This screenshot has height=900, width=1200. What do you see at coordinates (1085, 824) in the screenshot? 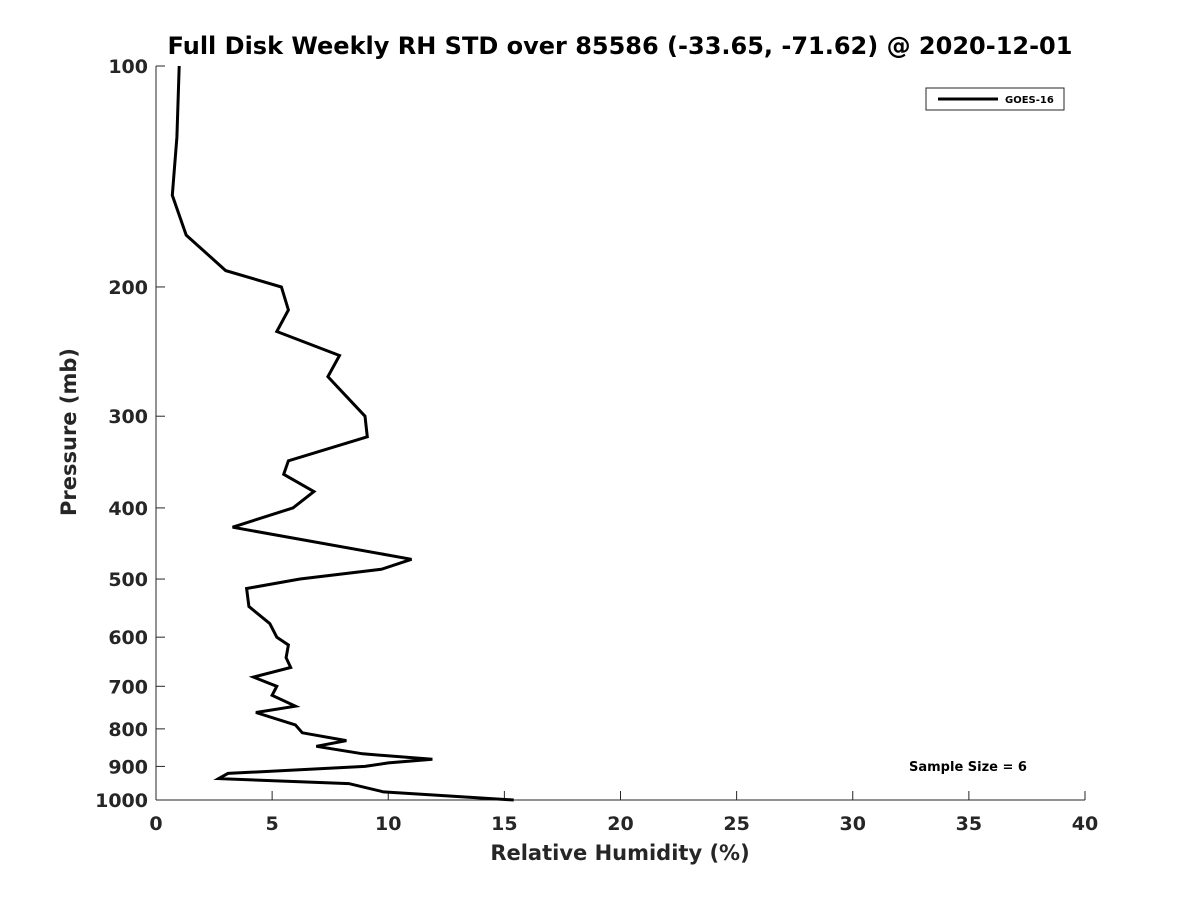
I see `x-tick-label: 40` at bounding box center [1085, 824].